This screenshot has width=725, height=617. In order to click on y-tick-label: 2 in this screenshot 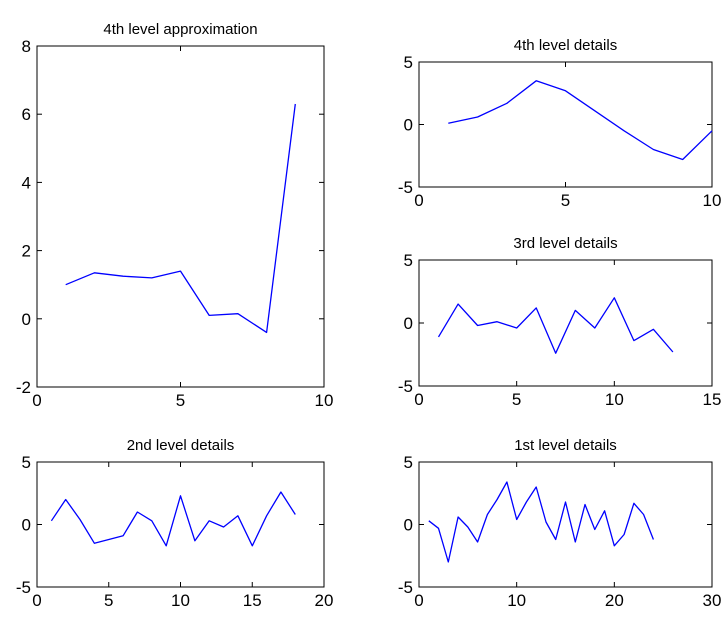, I will do `click(26, 251)`.